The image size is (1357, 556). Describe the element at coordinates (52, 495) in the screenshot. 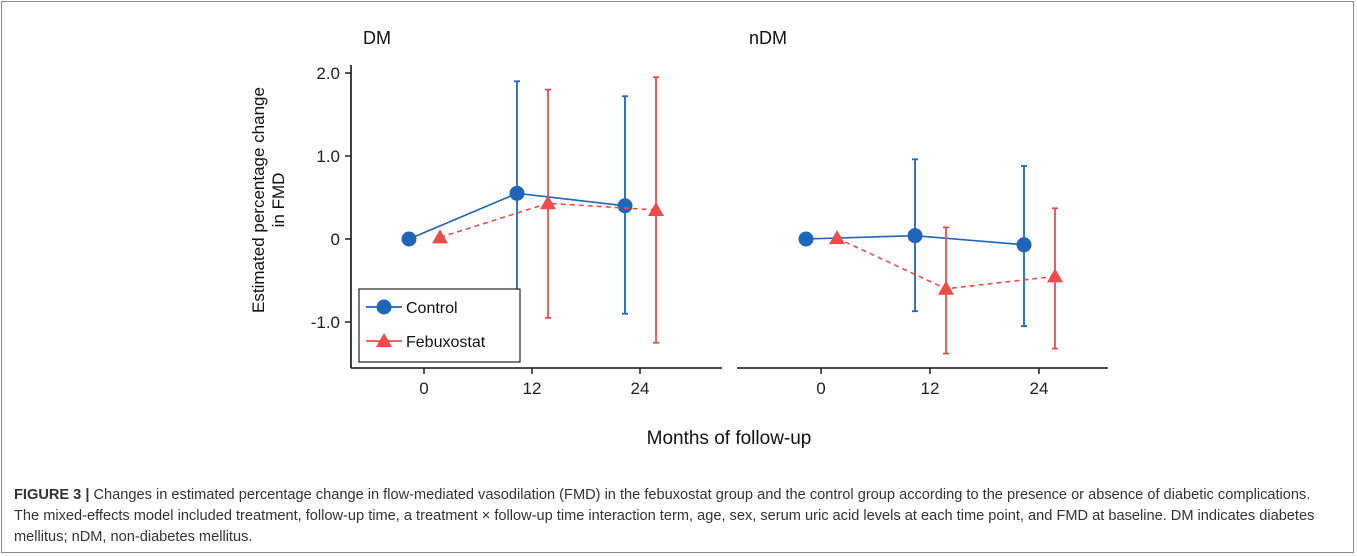

I see `caption-label: FIGURE 3 |` at that location.